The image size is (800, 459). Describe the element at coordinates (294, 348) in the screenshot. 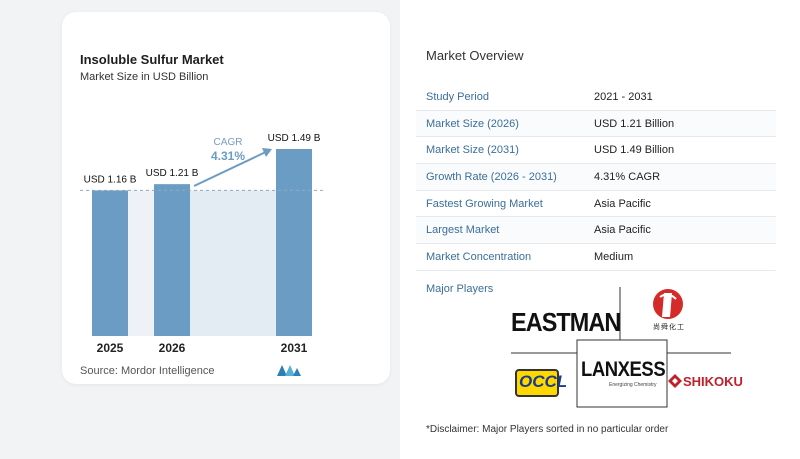

I see `x-tick-label: 2031` at that location.